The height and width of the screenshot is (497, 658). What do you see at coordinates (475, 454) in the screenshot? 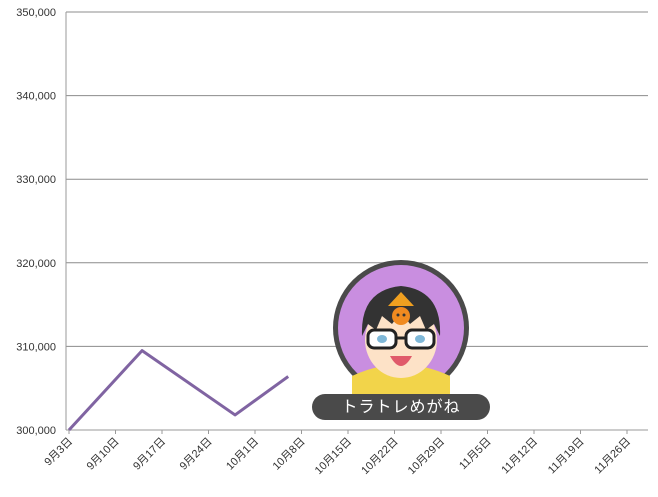
I see `x-tick-label: 11月5日` at bounding box center [475, 454].